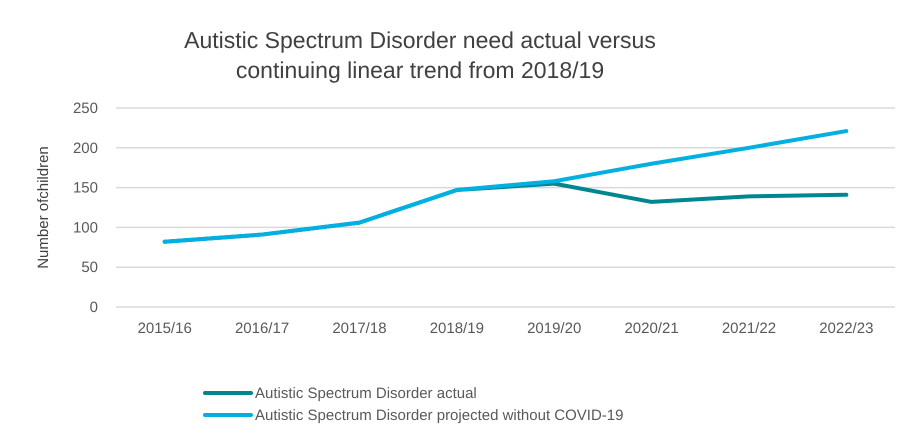 The width and height of the screenshot is (919, 430). What do you see at coordinates (366, 393) in the screenshot?
I see `legend-label: Autistic Spectrum Disorder actual` at bounding box center [366, 393].